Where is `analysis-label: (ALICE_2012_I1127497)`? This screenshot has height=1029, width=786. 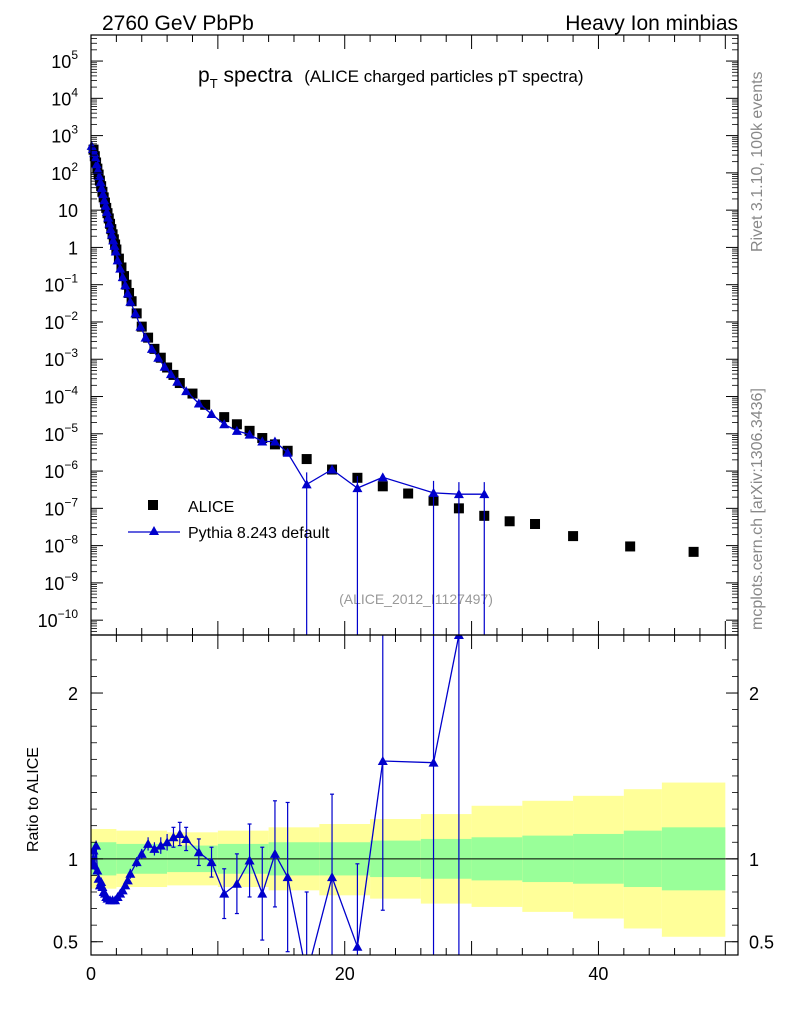 analysis-label: (ALICE_2012_I1127497) is located at coordinates (416, 599).